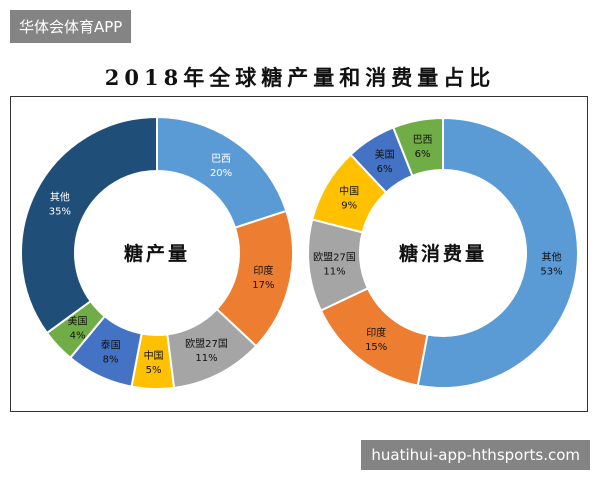  Describe the element at coordinates (334, 271) in the screenshot. I see `donut-2-slice-pct-3: 11%` at that location.